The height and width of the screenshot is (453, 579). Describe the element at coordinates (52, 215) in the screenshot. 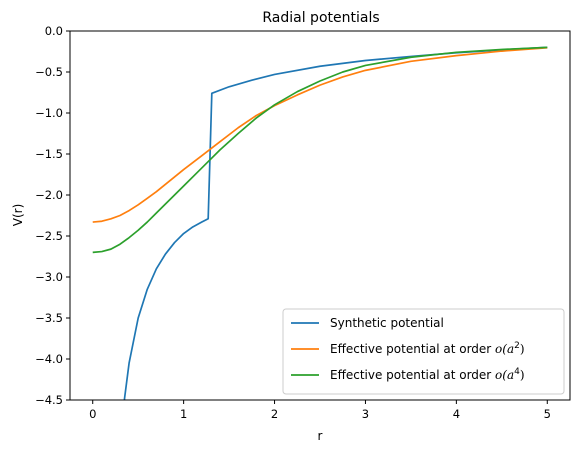

I see `y-axis: 0.0 −0.5 −1.0 −1.5 −2.0 −2.5 −3.0 −3.5 −4.0 −4.5` at that location.